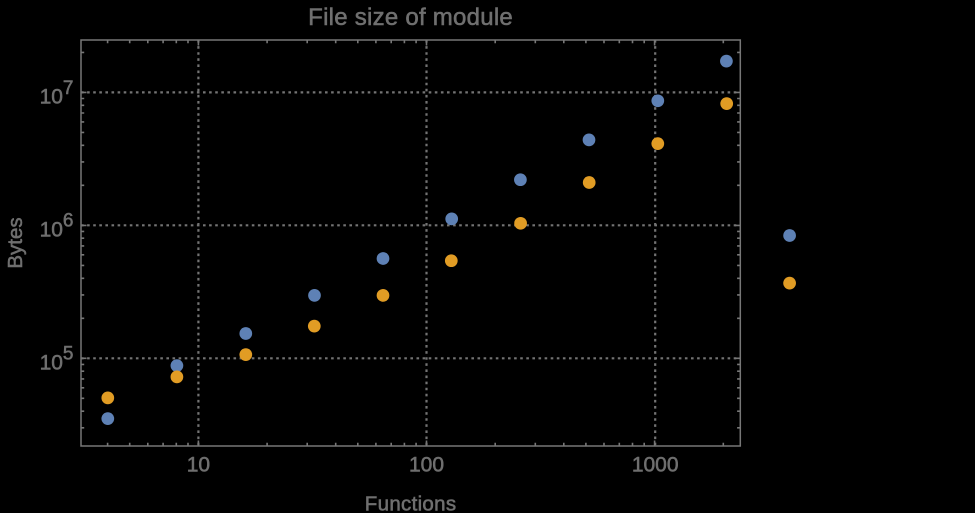  I want to click on svg-text: 1000, so click(655, 464).